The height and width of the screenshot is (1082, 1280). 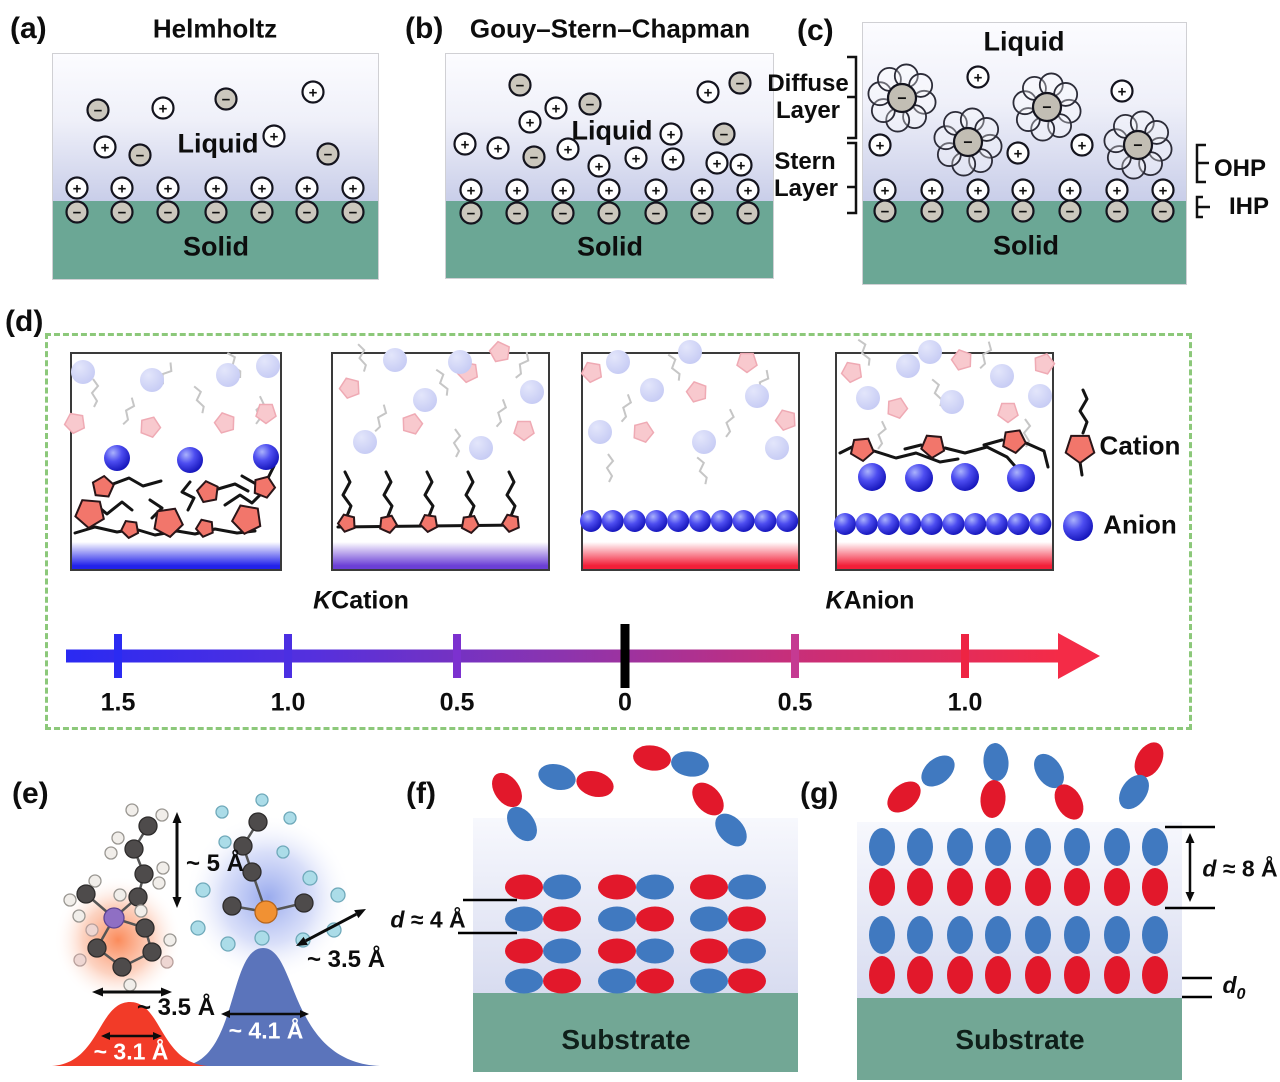 I want to click on dim-d0-label: d0, so click(x=1233, y=988).